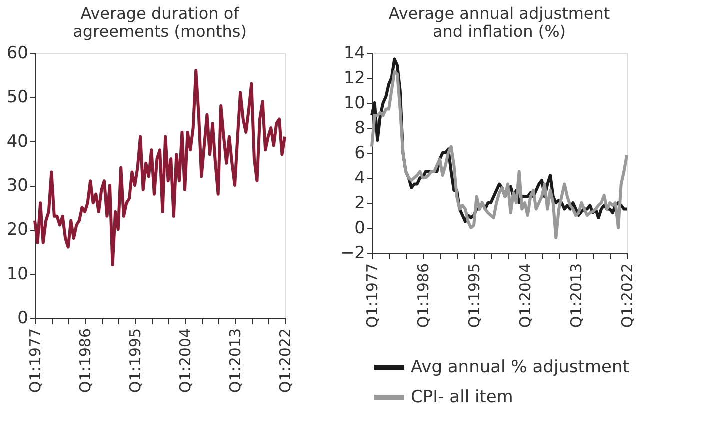 Image resolution: width=712 pixels, height=429 pixels. What do you see at coordinates (360, 154) in the screenshot?
I see `y-tick-label: 6` at bounding box center [360, 154].